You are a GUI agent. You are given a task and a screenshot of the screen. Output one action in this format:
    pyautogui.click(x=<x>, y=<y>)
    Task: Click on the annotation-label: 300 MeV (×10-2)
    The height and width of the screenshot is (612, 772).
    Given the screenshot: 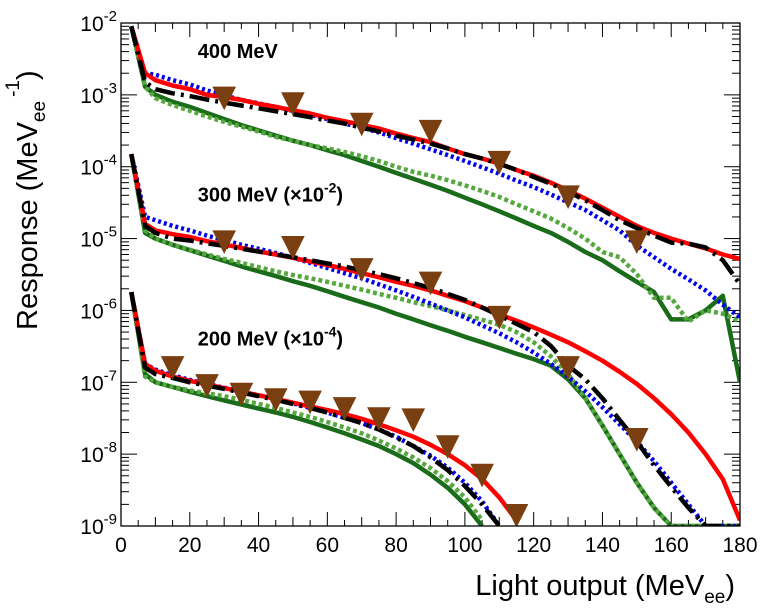 What is the action you would take?
    pyautogui.click(x=270, y=193)
    